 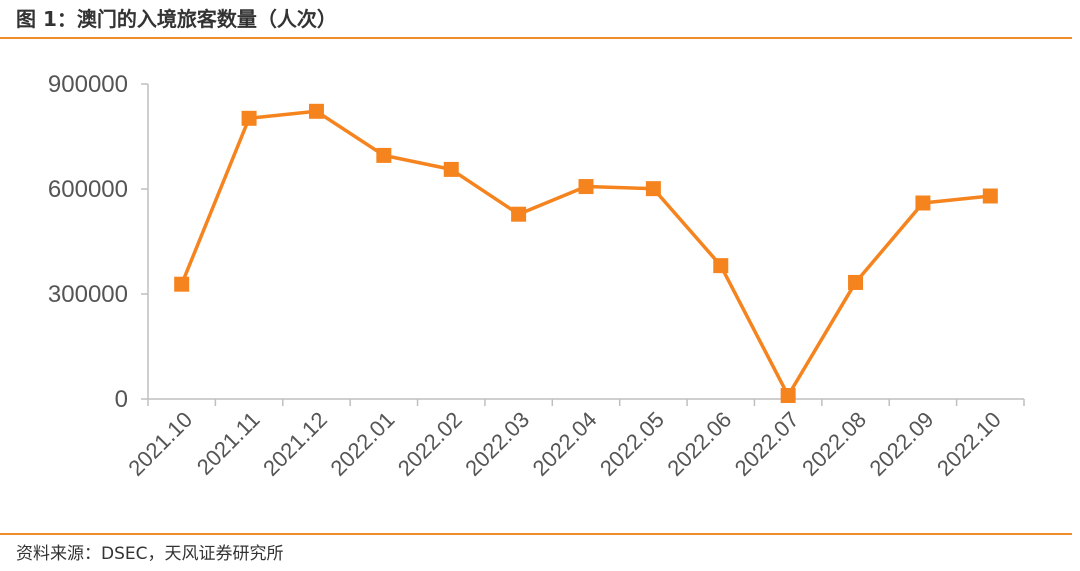 What do you see at coordinates (228, 443) in the screenshot?
I see `x-tick-label: 2021.11` at bounding box center [228, 443].